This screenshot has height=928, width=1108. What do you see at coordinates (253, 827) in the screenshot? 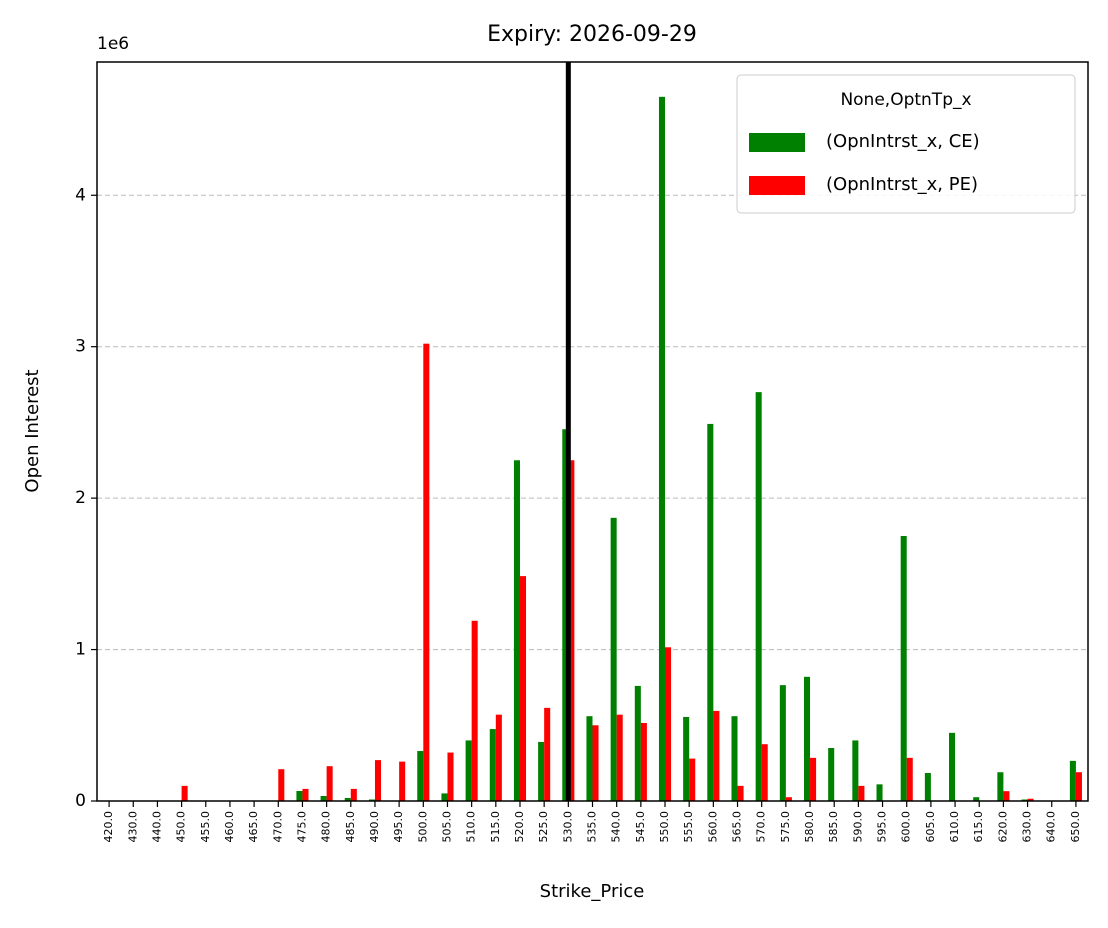
I see `x-tick-label: 465.0` at bounding box center [253, 827].